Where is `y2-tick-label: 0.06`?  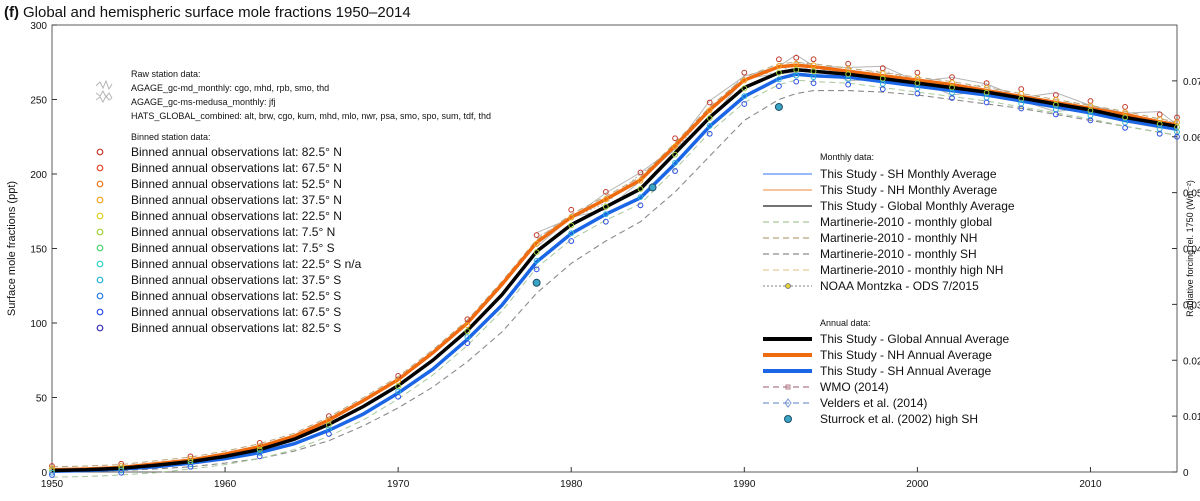
y2-tick-label: 0.06 is located at coordinates (1191, 138).